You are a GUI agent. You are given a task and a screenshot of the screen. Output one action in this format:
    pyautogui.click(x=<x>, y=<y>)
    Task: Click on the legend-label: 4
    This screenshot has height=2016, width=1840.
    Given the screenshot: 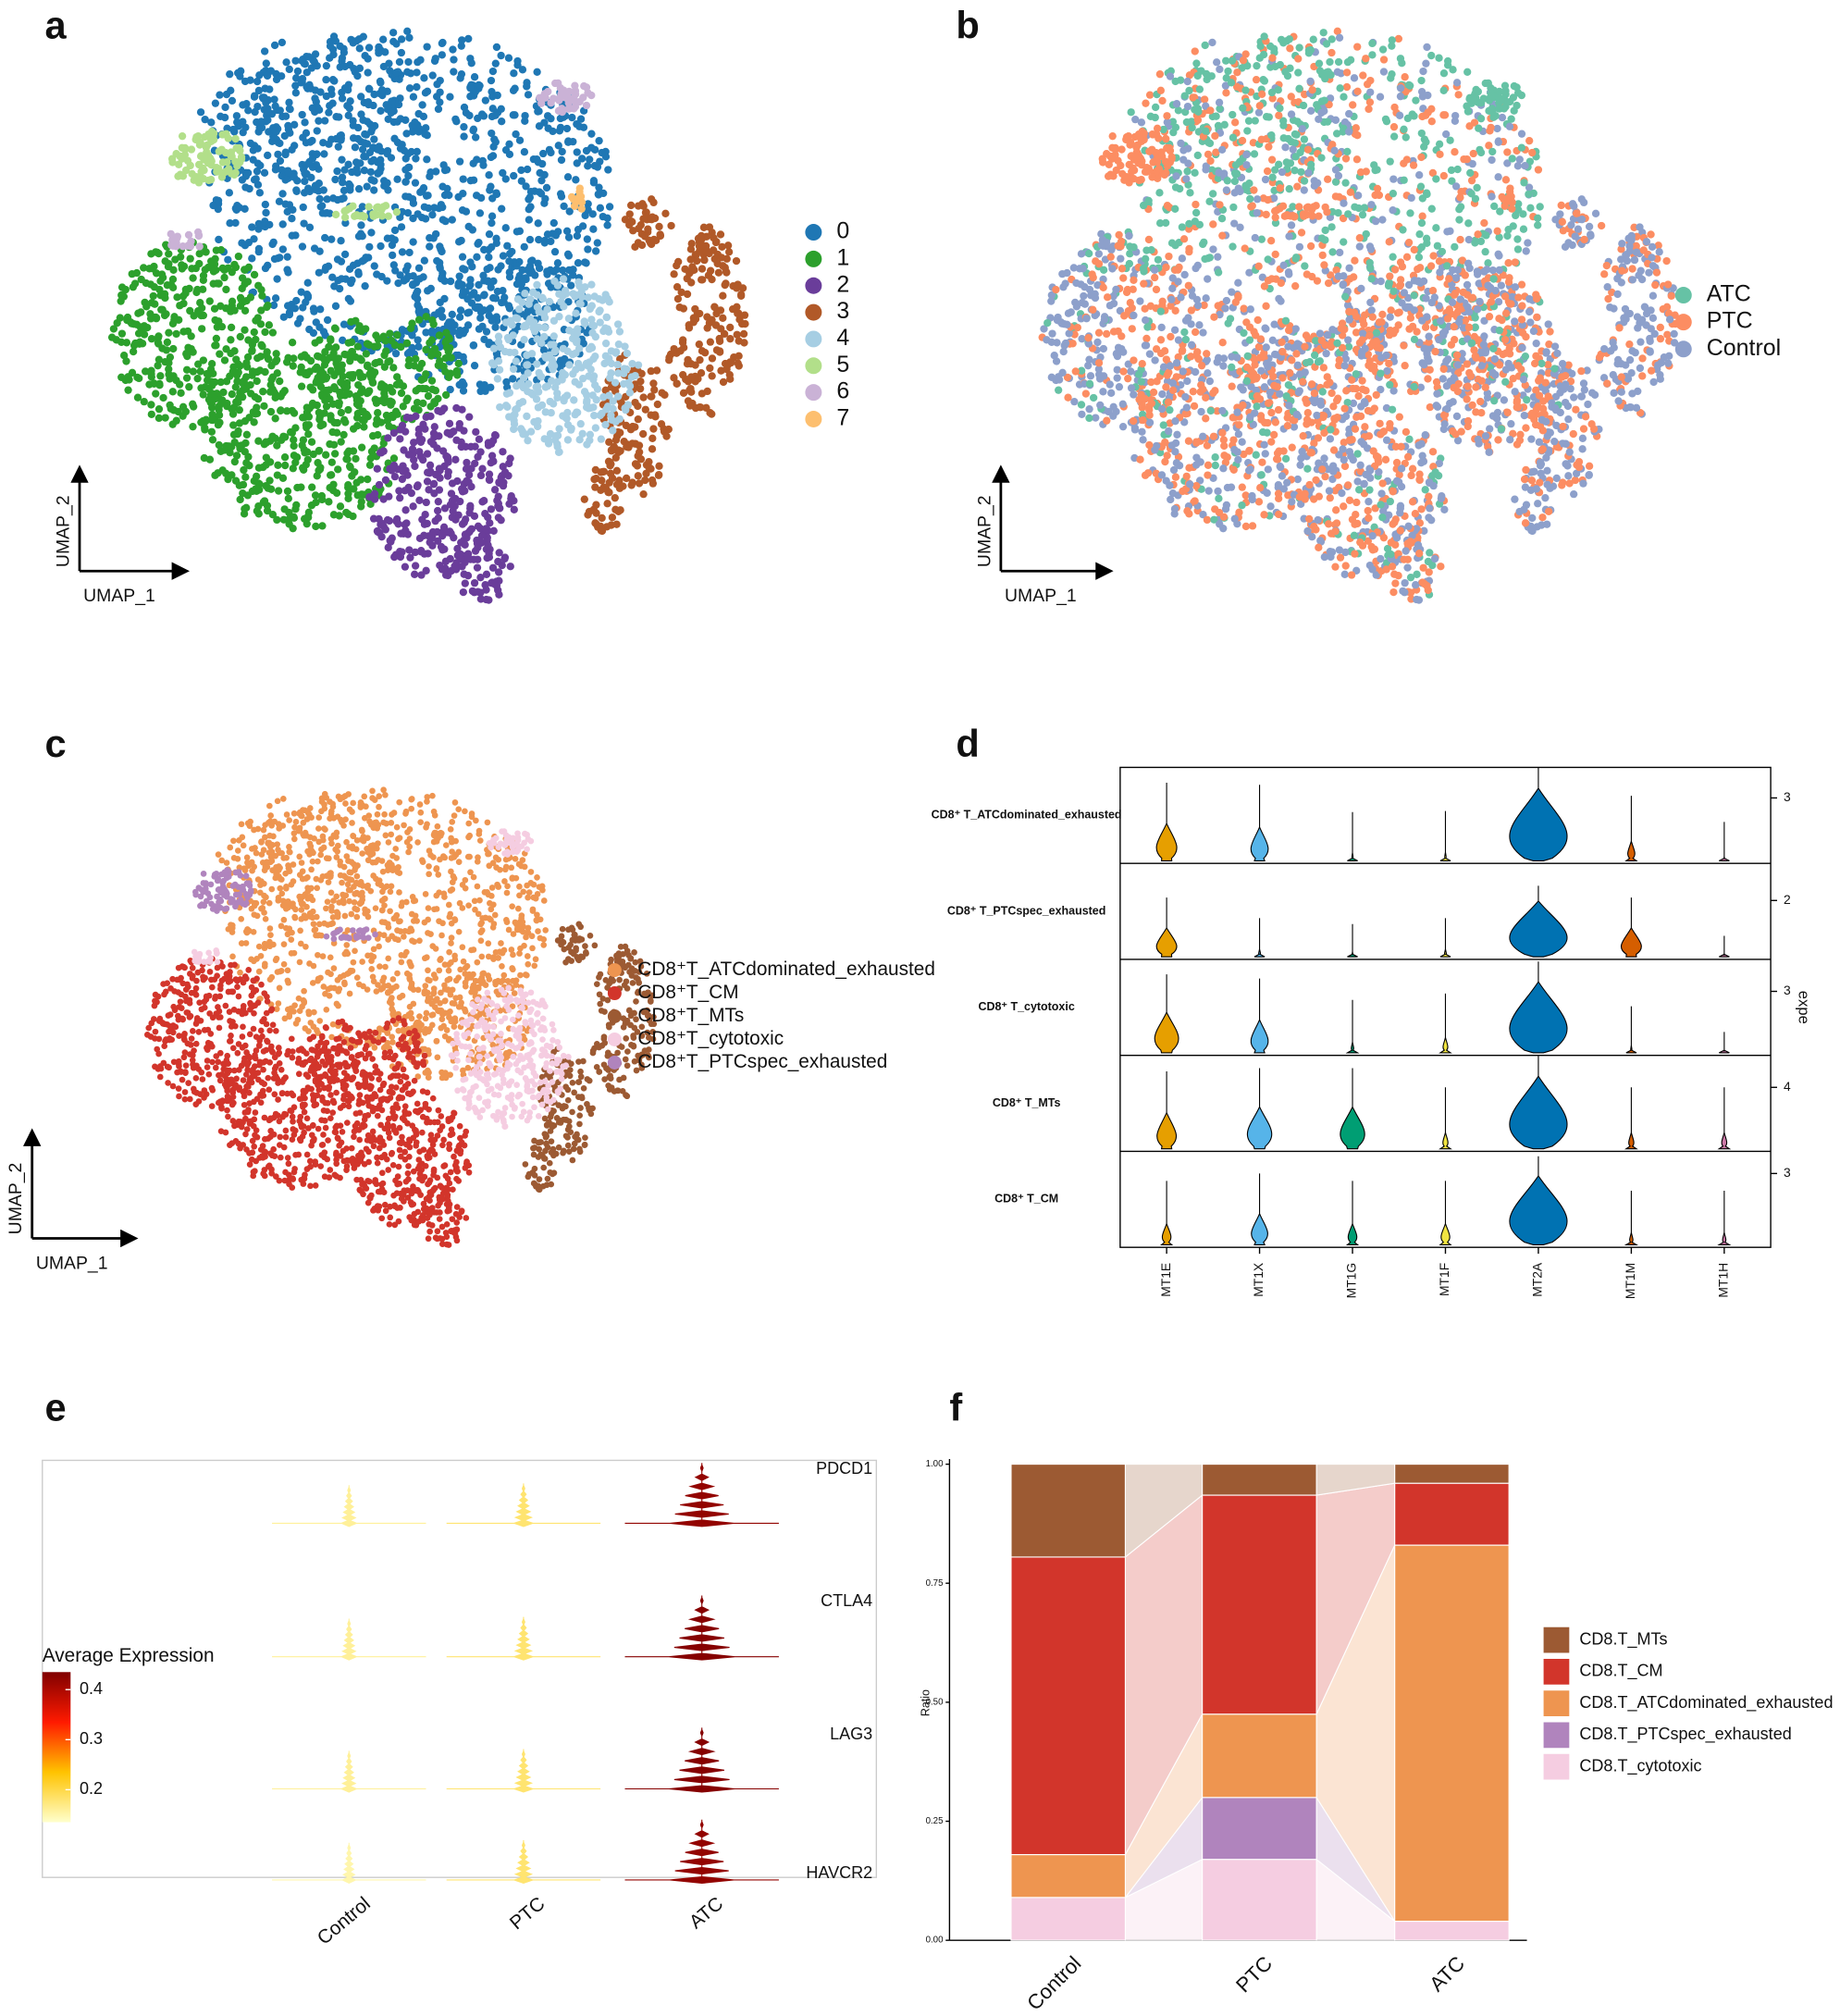 What is the action you would take?
    pyautogui.click(x=843, y=338)
    